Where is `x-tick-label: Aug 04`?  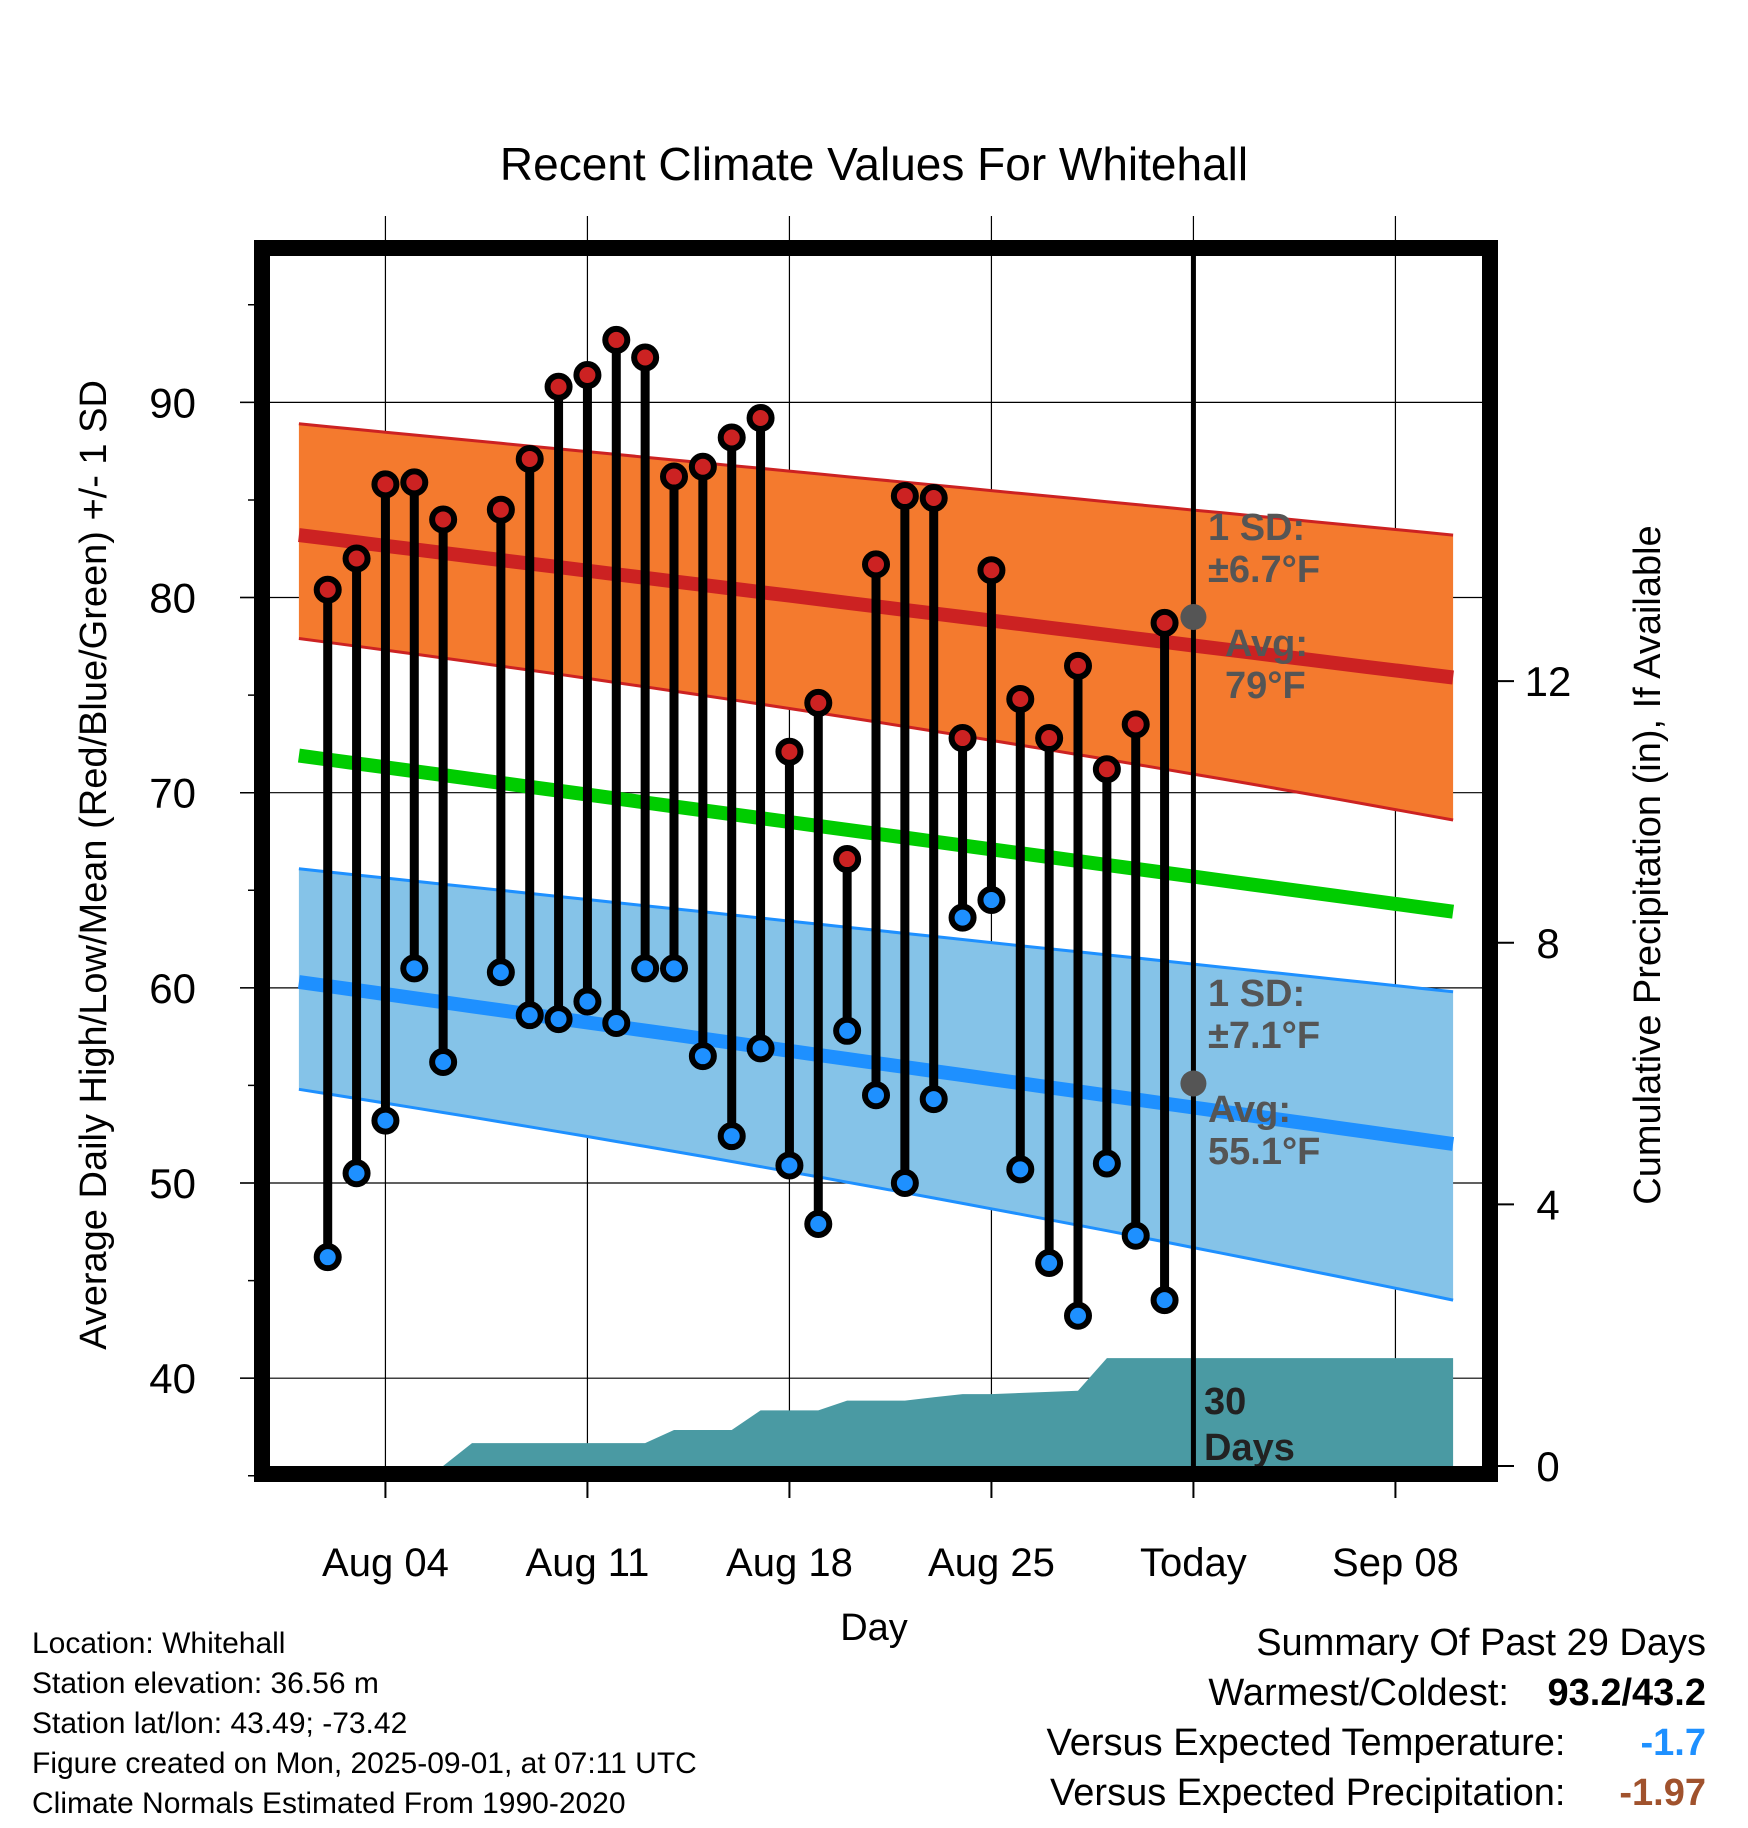 x-tick-label: Aug 04 is located at coordinates (385, 1563).